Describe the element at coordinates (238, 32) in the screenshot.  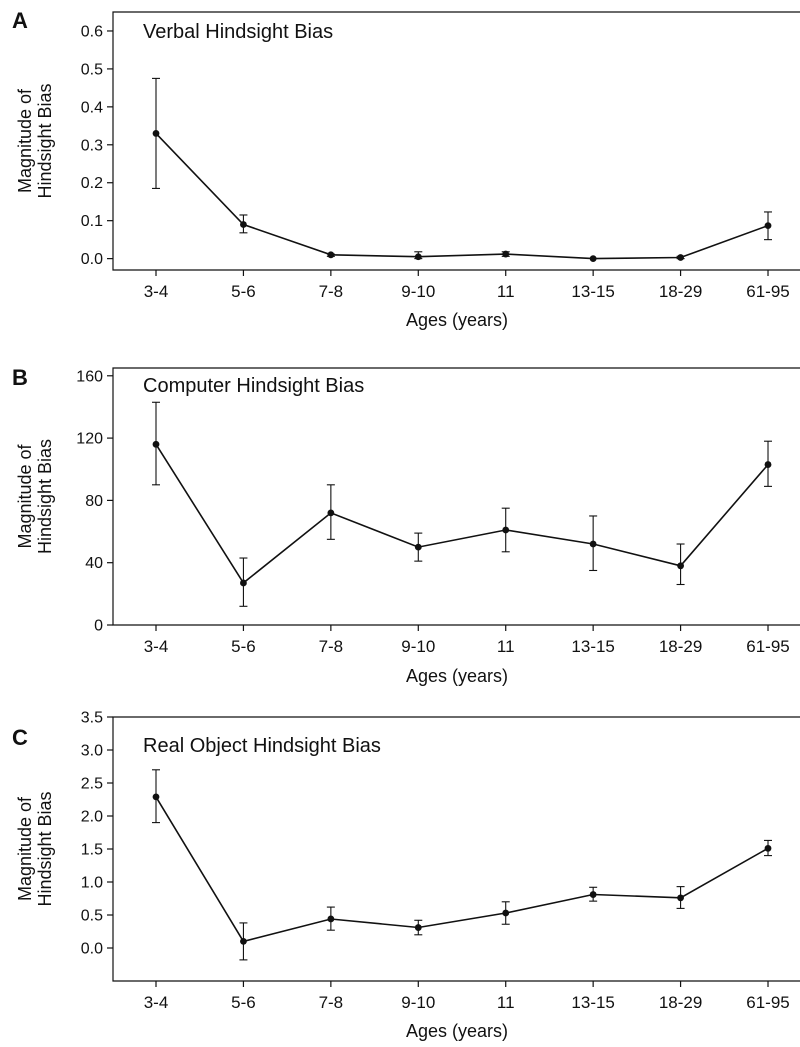
I see `panel-title: Verbal Hindsight Bias` at that location.